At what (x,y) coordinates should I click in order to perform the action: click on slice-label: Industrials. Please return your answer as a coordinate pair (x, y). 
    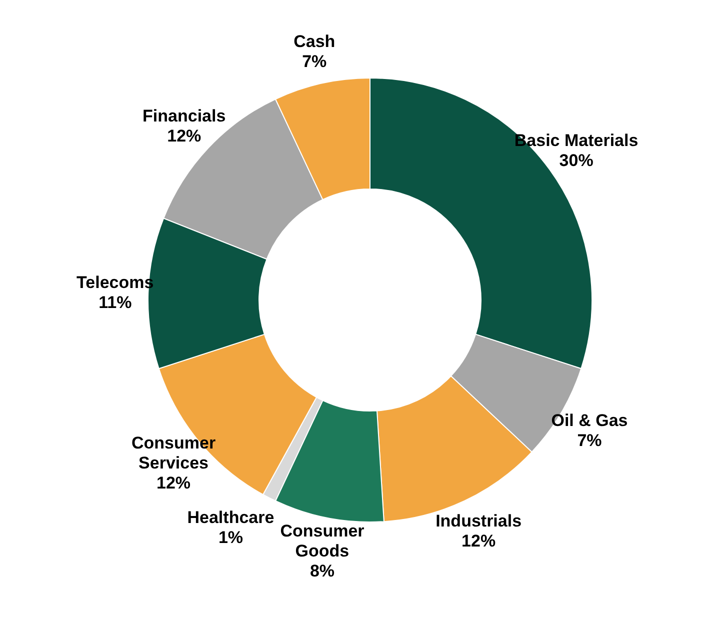
    Looking at the image, I should click on (479, 521).